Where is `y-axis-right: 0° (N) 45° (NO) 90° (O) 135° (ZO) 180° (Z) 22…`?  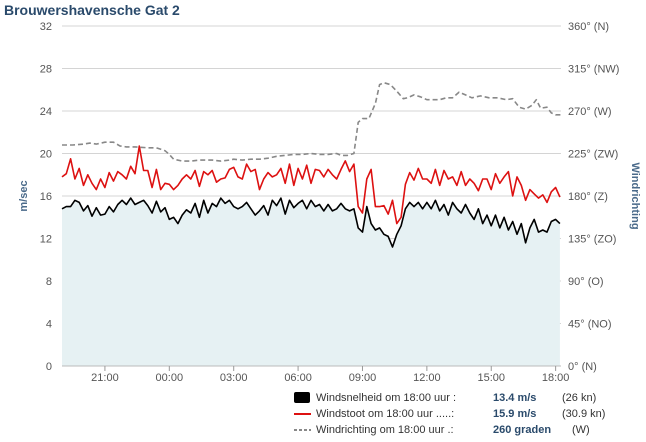
y-axis-right: 0° (N) 45° (NO) 90° (O) 135° (ZO) 180° (Z) 22… is located at coordinates (593, 197).